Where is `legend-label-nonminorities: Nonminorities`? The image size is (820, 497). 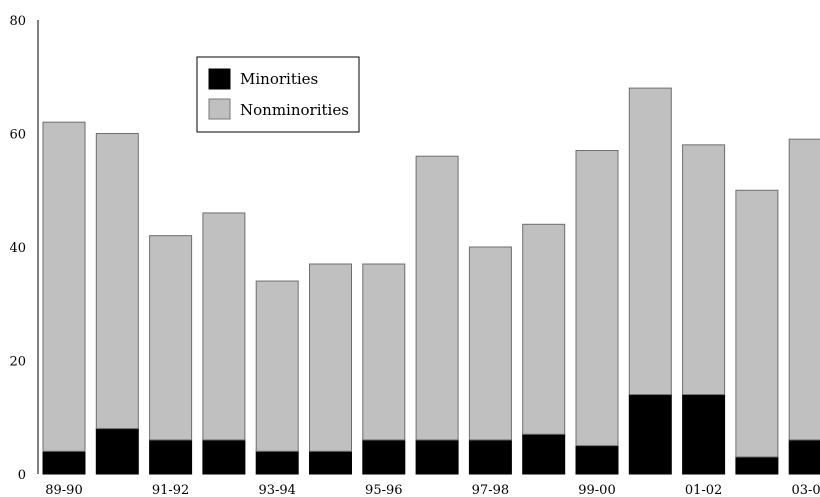 legend-label-nonminorities: Nonminorities is located at coordinates (294, 110).